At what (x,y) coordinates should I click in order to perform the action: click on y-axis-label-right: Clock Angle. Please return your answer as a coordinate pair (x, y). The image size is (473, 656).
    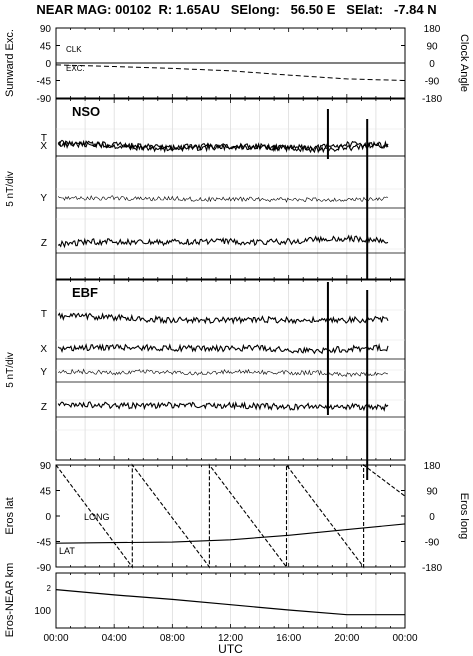
    Looking at the image, I should click on (464, 63).